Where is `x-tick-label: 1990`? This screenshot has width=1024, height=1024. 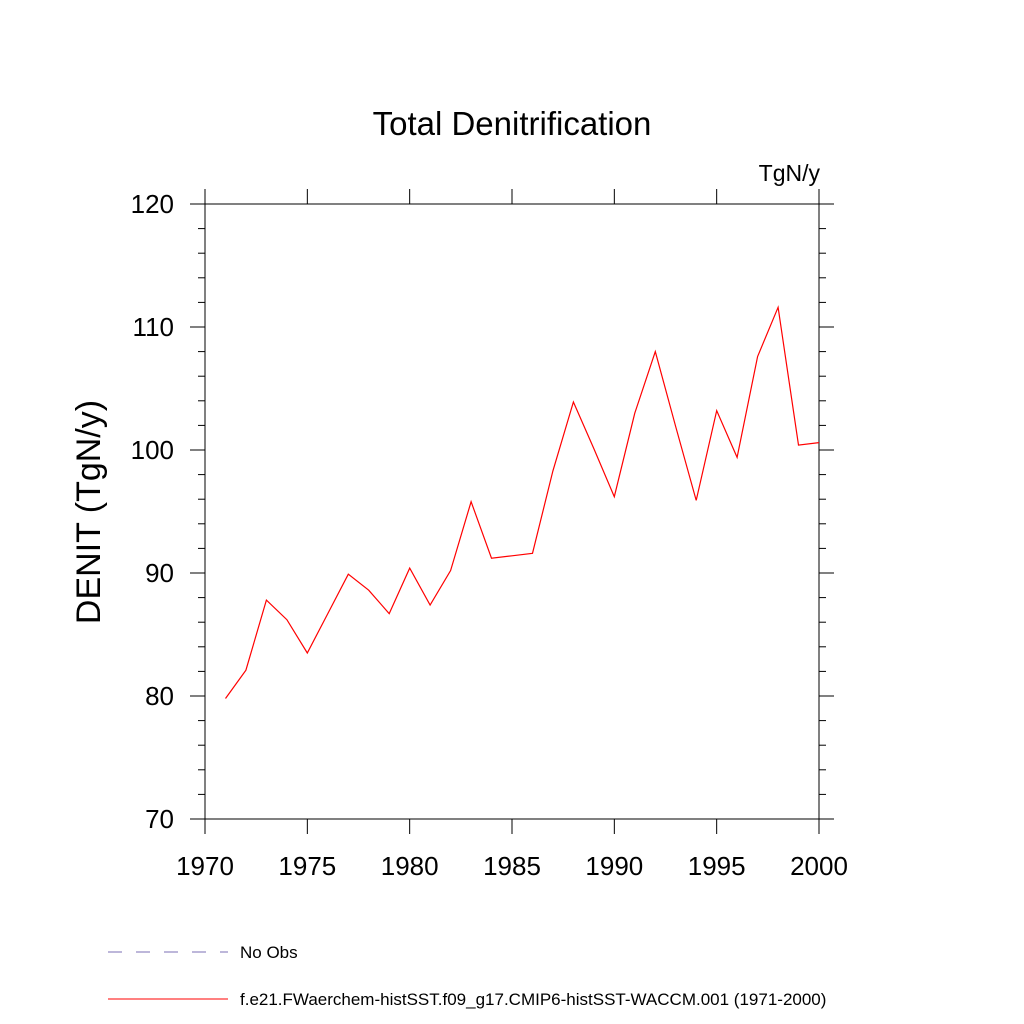 x-tick-label: 1990 is located at coordinates (614, 866).